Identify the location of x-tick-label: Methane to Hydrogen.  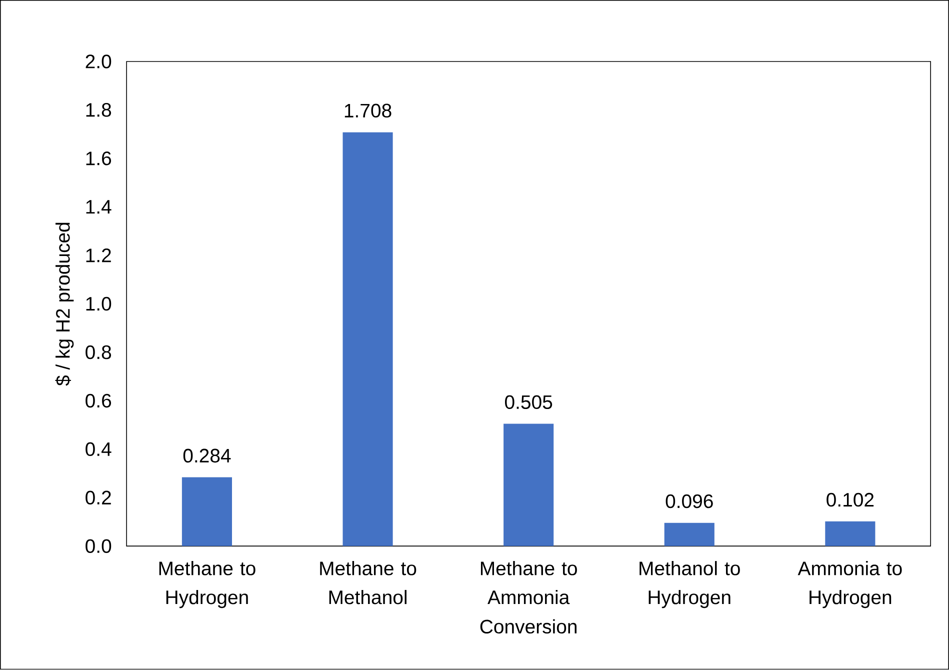
(207, 584).